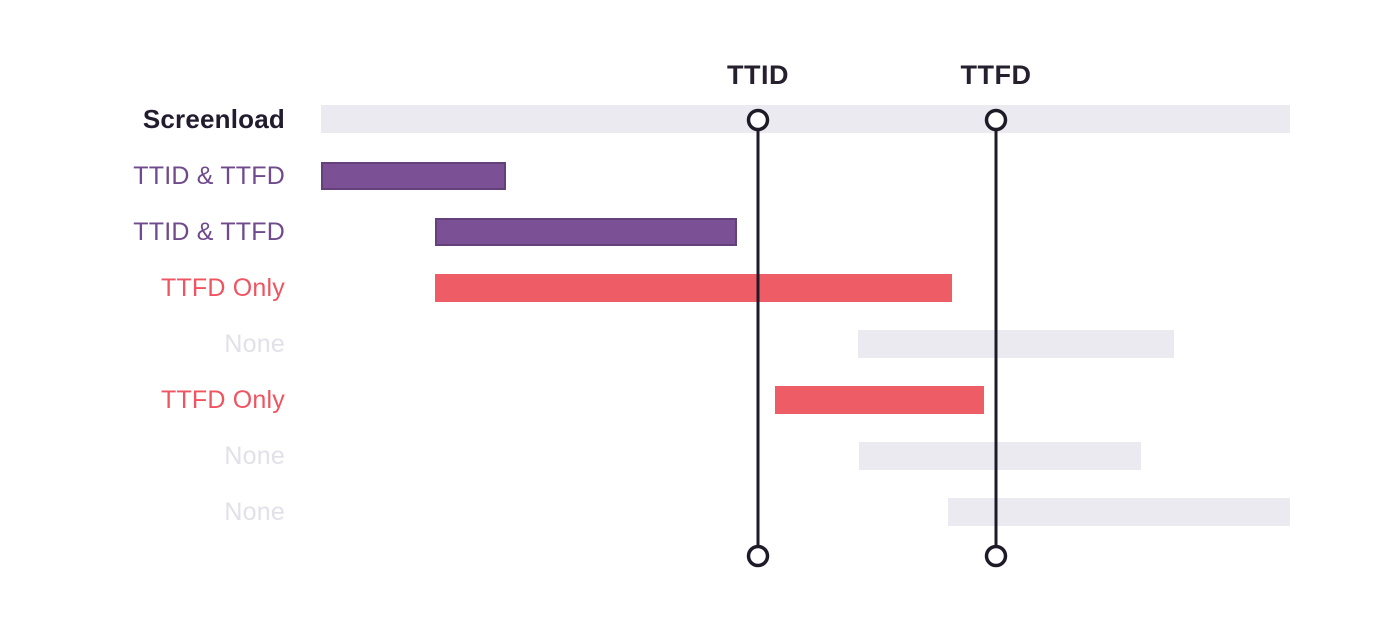 This screenshot has height=627, width=1400. I want to click on row-label-ttid-ttfd-1: TTID & TTFD, so click(209, 176).